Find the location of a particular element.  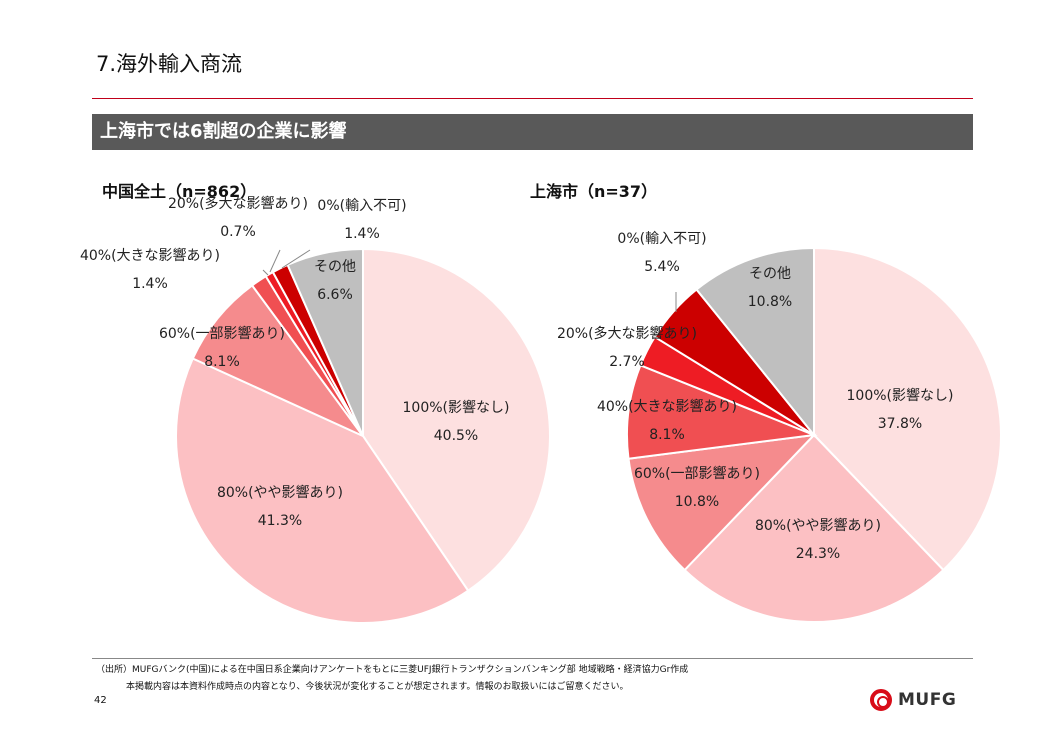

headline-banner: 上海市では6割超の企業に影響 is located at coordinates (532, 132).